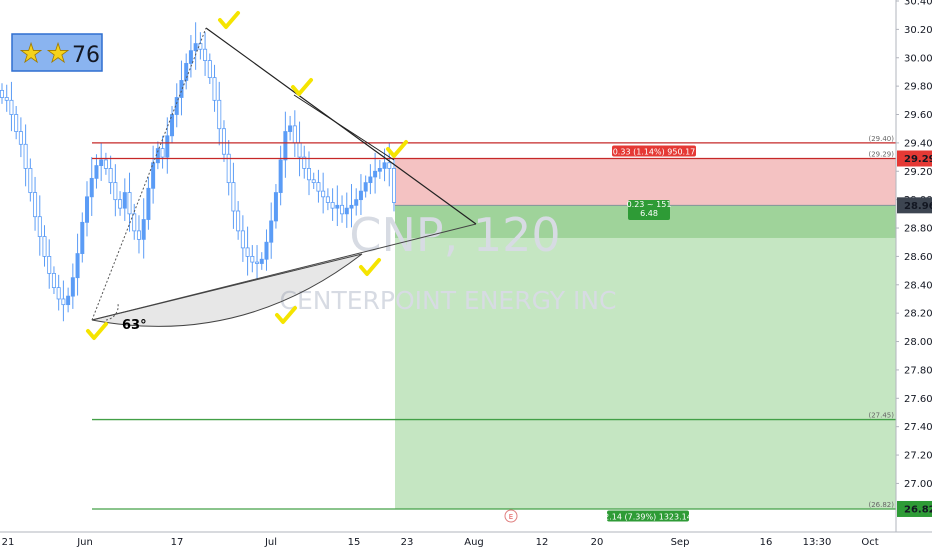  Describe the element at coordinates (918, 456) in the screenshot. I see `y-tick-label: 27.20` at that location.